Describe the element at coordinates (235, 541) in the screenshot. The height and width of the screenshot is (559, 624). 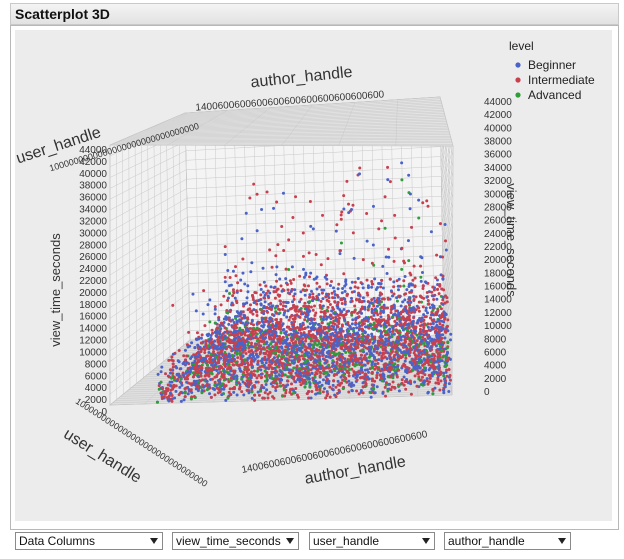
I see `vertical-axis-select: view_time_seconds` at that location.